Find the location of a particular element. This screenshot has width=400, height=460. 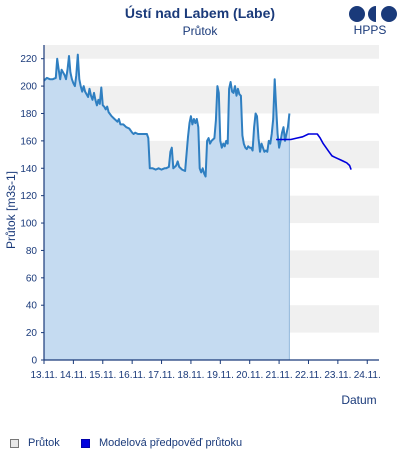

chart-subtitle: Průtok is located at coordinates (200, 31).